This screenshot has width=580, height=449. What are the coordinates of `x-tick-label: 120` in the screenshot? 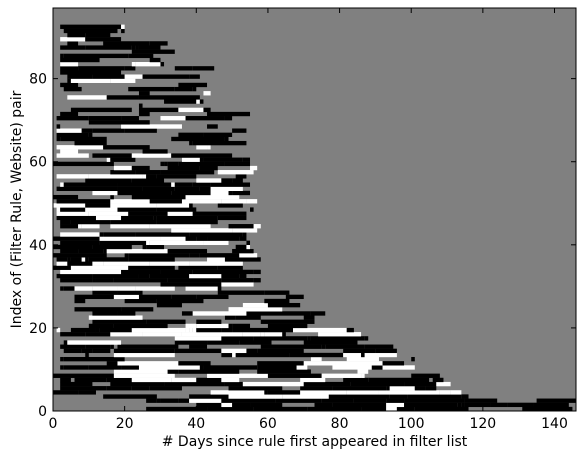 It's located at (482, 424).